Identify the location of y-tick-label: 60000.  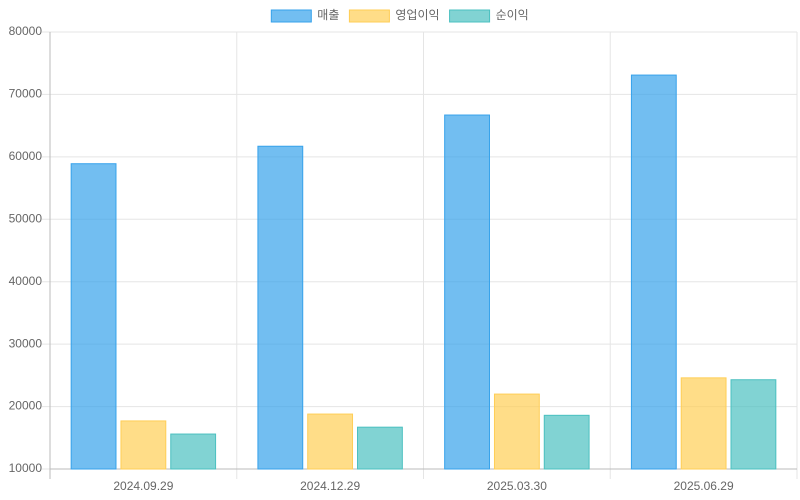
(26, 156).